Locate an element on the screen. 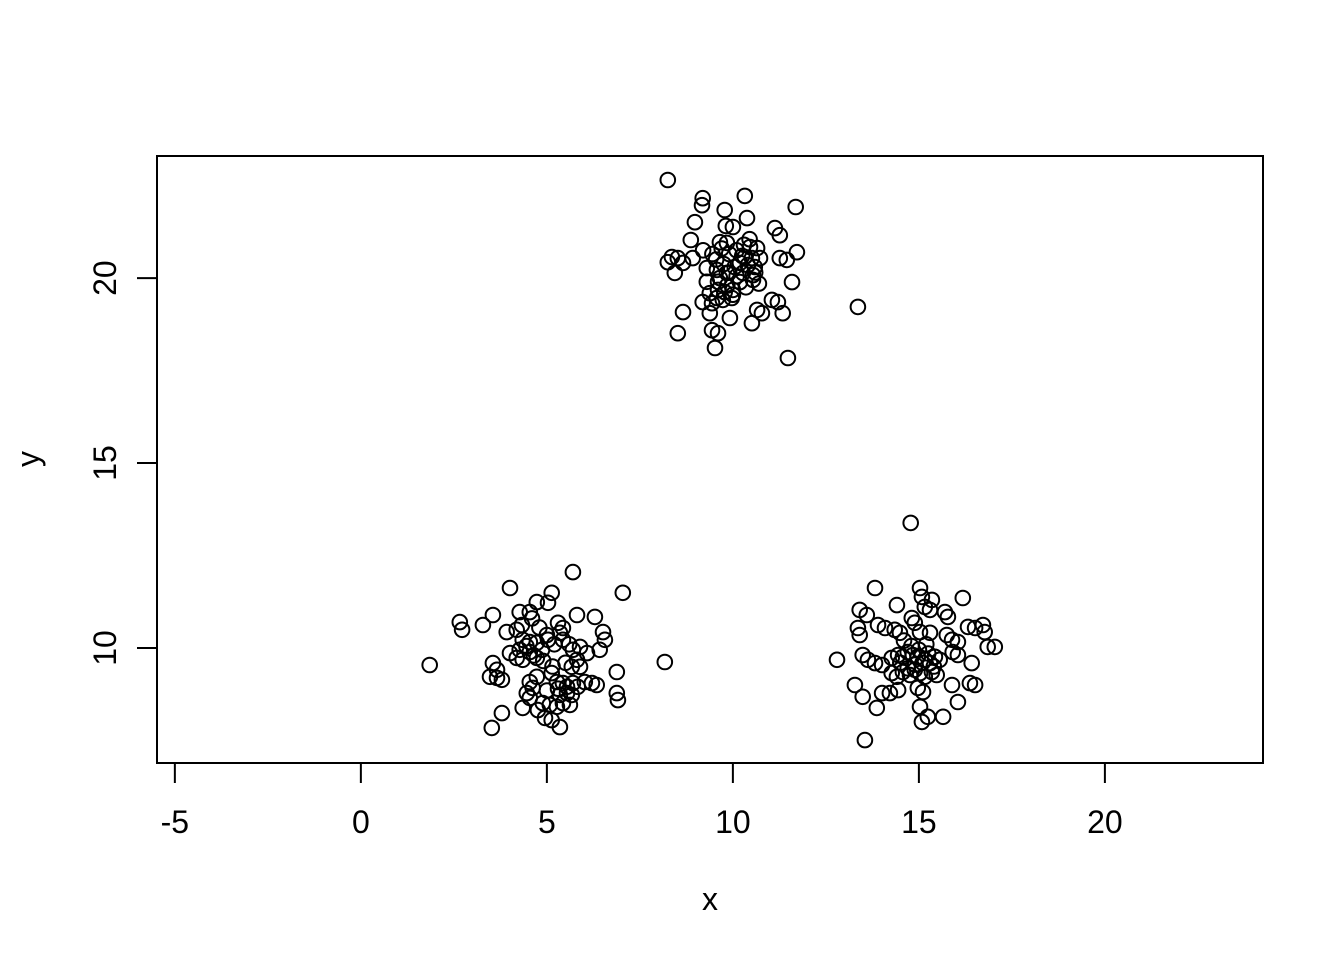 This screenshot has height=960, width=1344. x-tick-label: 10 is located at coordinates (733, 822).